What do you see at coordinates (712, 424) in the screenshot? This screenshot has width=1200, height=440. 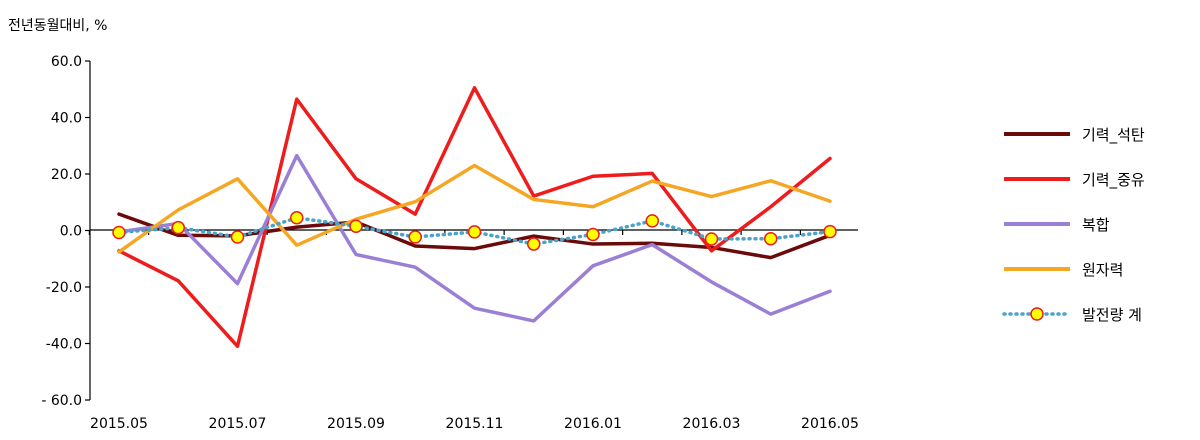 I see `x-tick-label: 2016.03` at bounding box center [712, 424].